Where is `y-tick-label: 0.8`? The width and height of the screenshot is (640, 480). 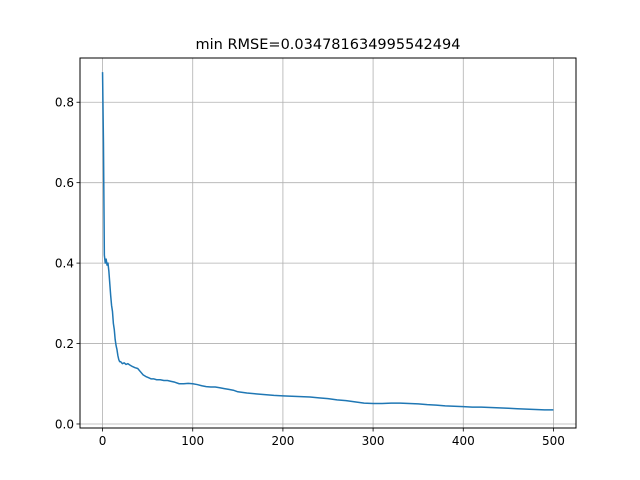
y-tick-label: 0.8 is located at coordinates (64, 103).